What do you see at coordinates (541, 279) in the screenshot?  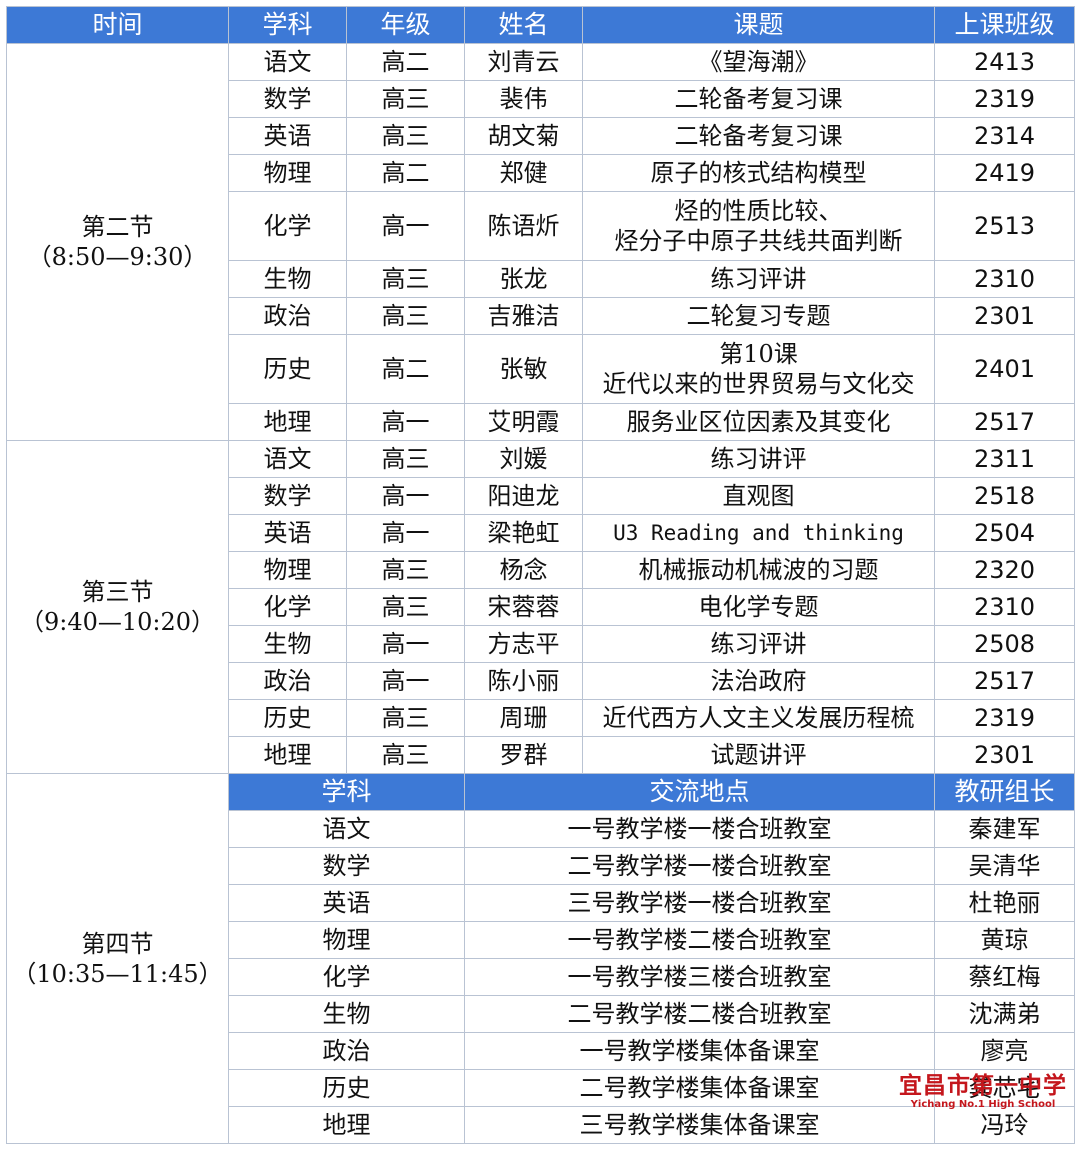 I see `table-row: 生物 高三 张龙 练习评讲 2310` at bounding box center [541, 279].